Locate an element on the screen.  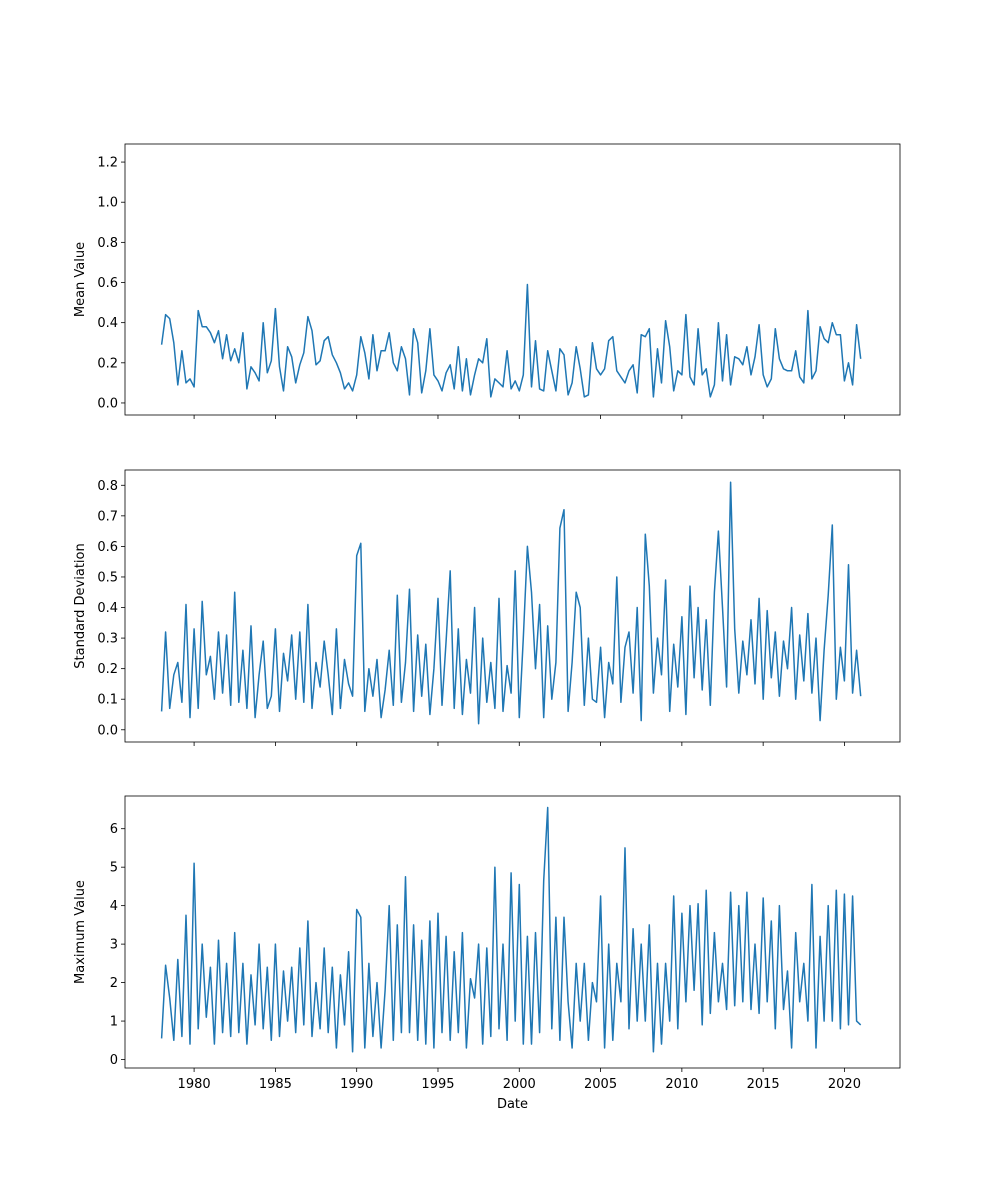
y-tick-label: 3 is located at coordinates (114, 945).